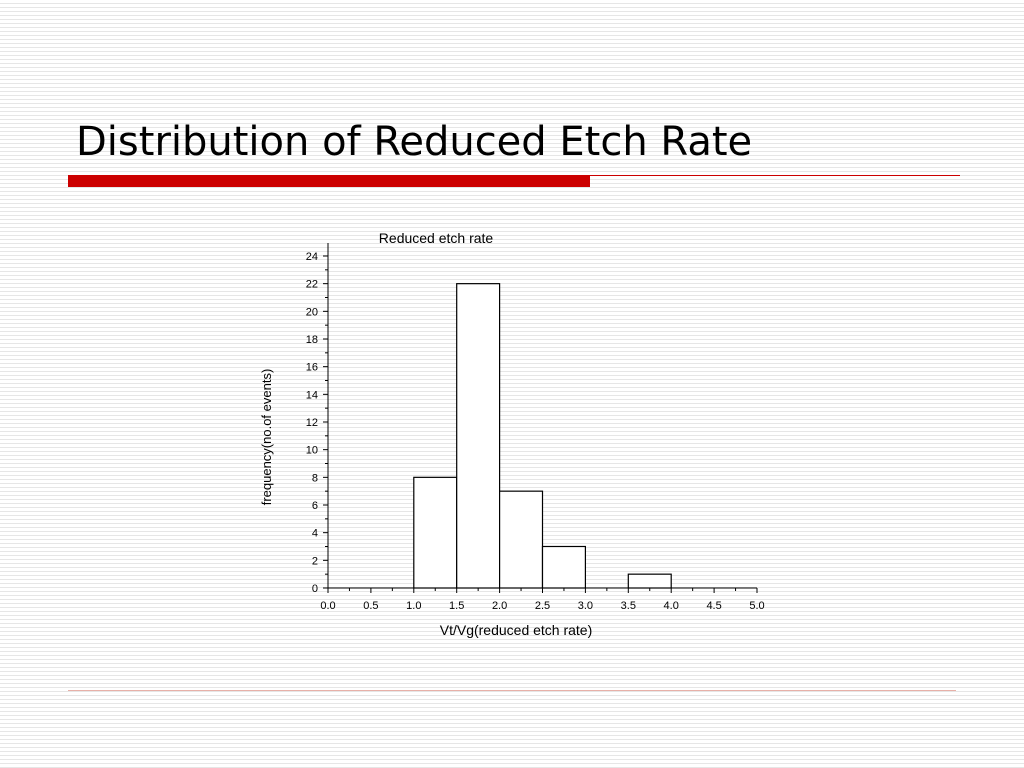 This screenshot has height=768, width=1024. I want to click on y-axis-label: frequency(no.of events), so click(266, 437).